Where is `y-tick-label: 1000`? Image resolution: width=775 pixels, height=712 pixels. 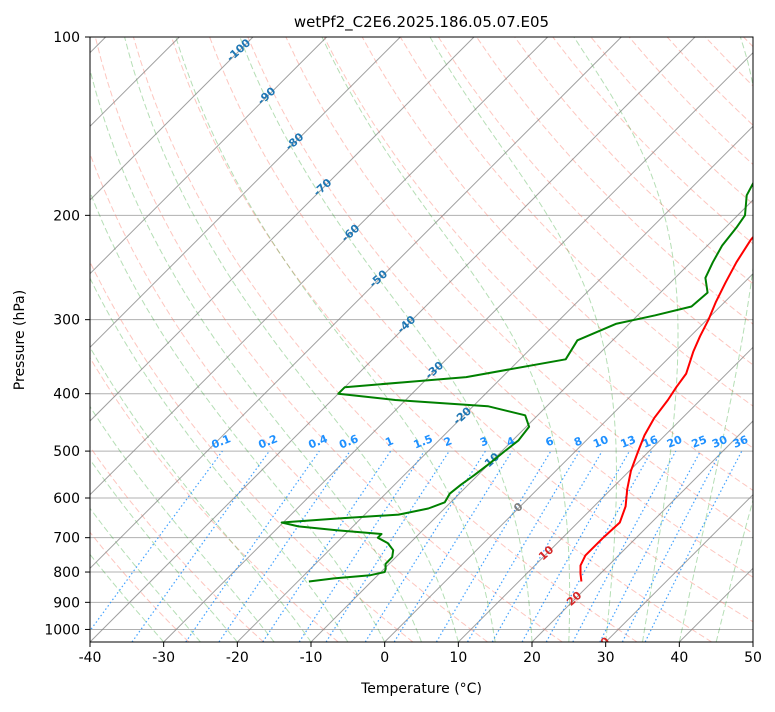
y-tick-label: 1000 is located at coordinates (62, 630).